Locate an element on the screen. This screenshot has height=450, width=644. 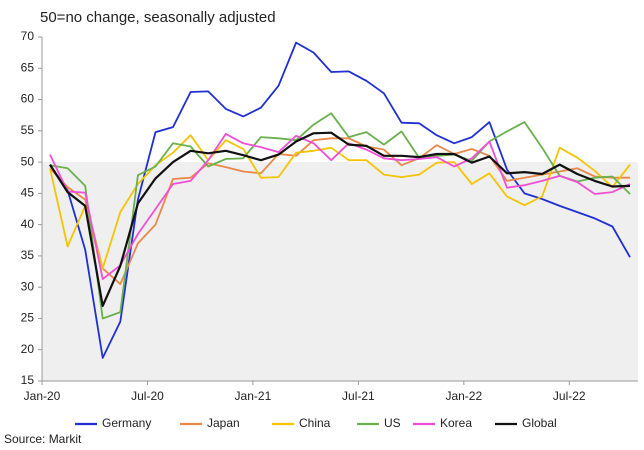
y-tick-label: 60 is located at coordinates (28, 99).